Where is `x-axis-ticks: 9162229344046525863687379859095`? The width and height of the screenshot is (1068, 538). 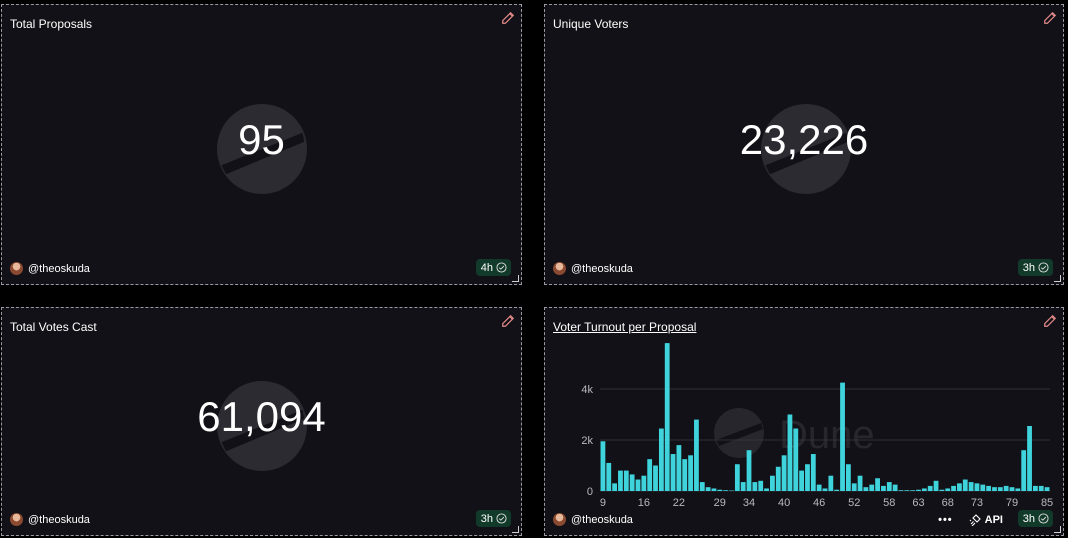 x-axis-ticks: 9162229344046525863687379859095 is located at coordinates (826, 503).